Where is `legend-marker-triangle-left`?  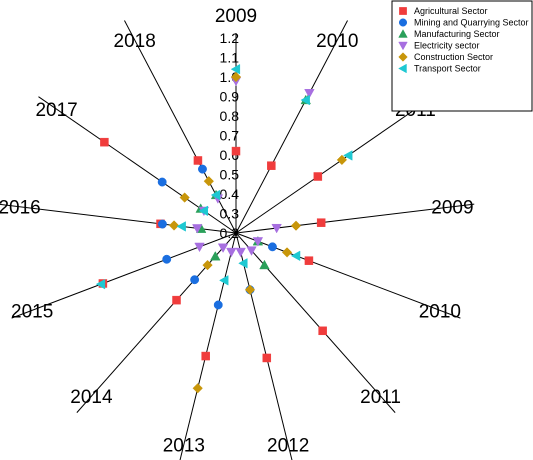
legend-marker-triangle-left is located at coordinates (402, 68).